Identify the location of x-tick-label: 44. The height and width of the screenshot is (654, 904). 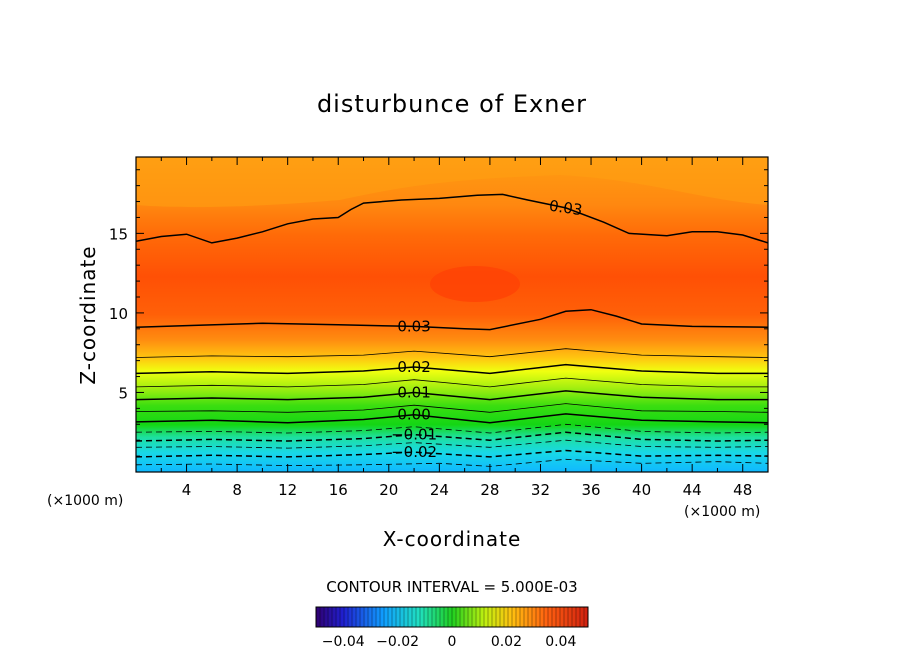
(692, 490).